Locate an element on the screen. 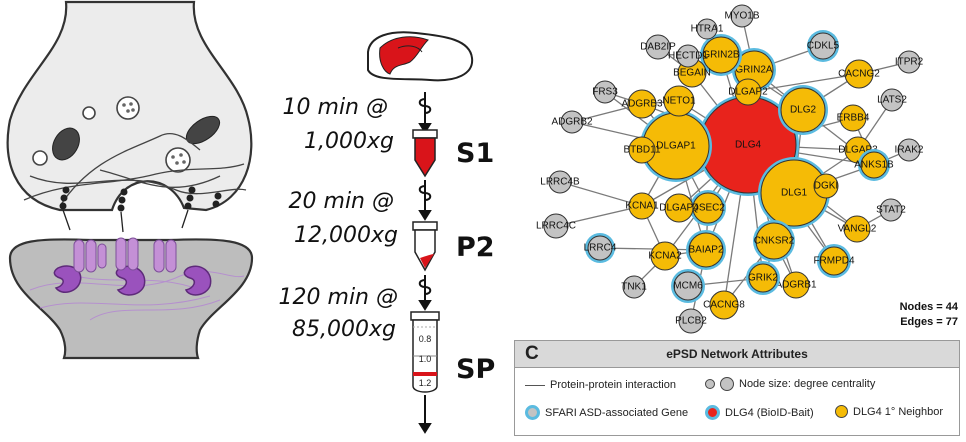 Image resolution: width=966 pixels, height=442 pixels. legend-bait: DLG4 (BioID-Bait) is located at coordinates (759, 412).